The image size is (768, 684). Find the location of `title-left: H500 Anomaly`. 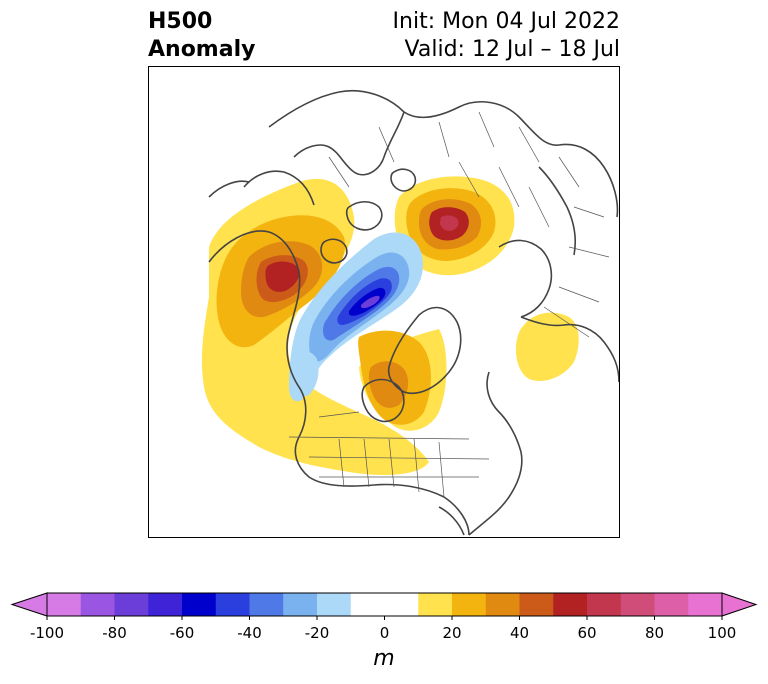

title-left: H500 Anomaly is located at coordinates (201, 36).